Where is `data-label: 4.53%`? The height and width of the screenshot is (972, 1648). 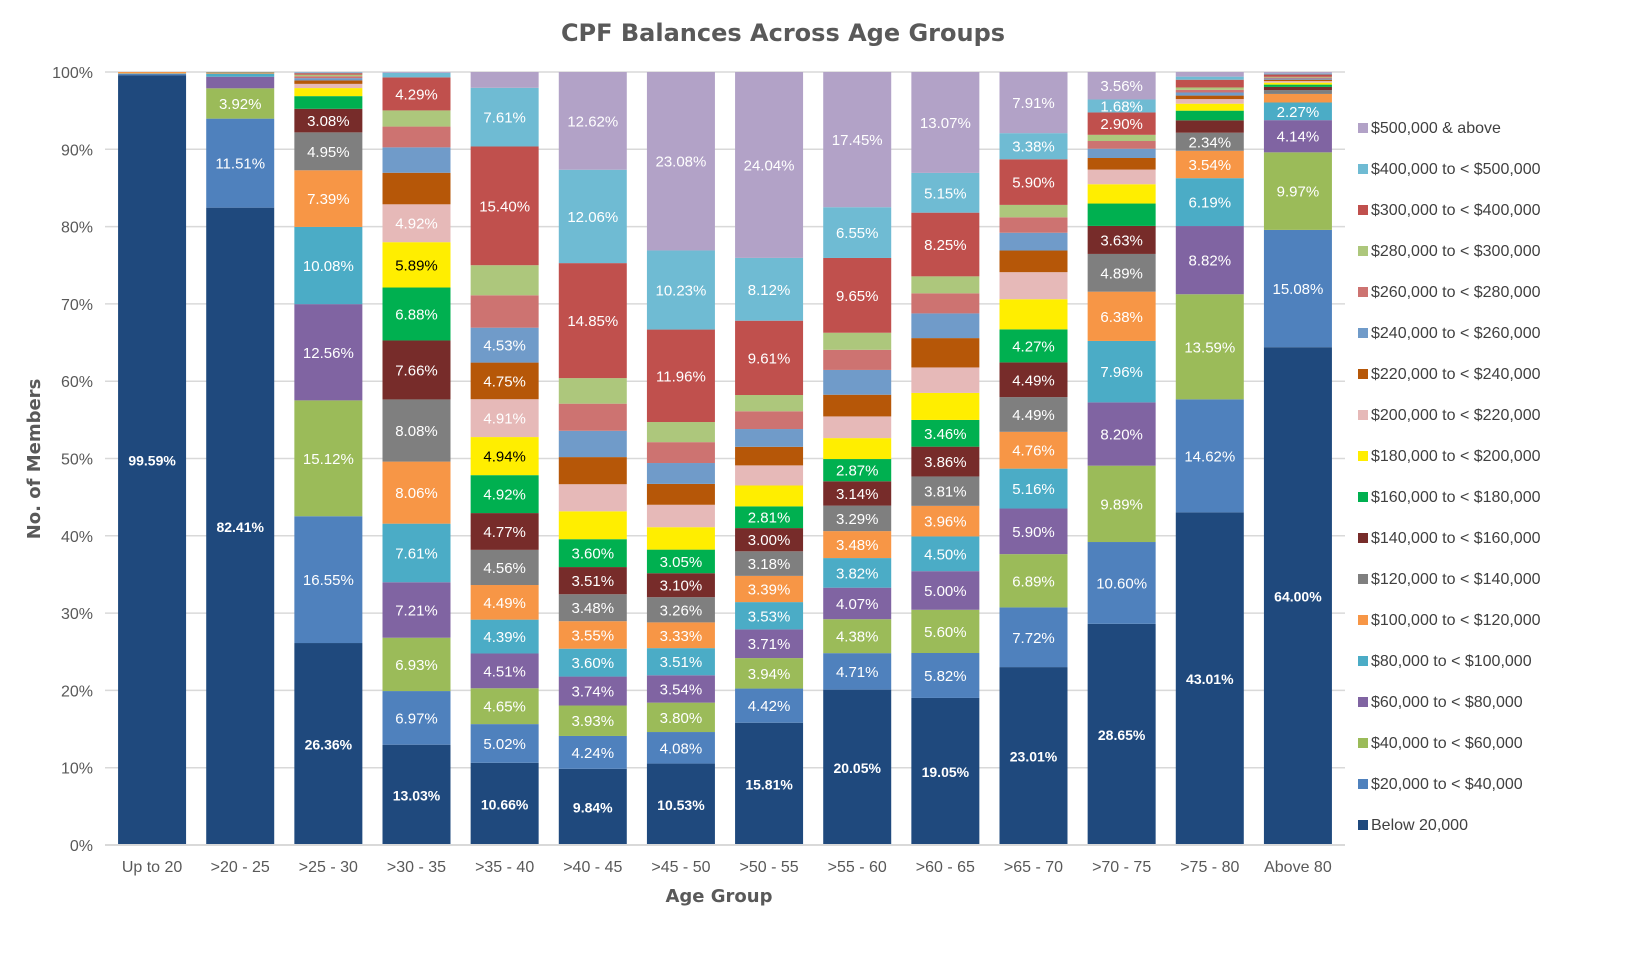 data-label: 4.53% is located at coordinates (504, 346).